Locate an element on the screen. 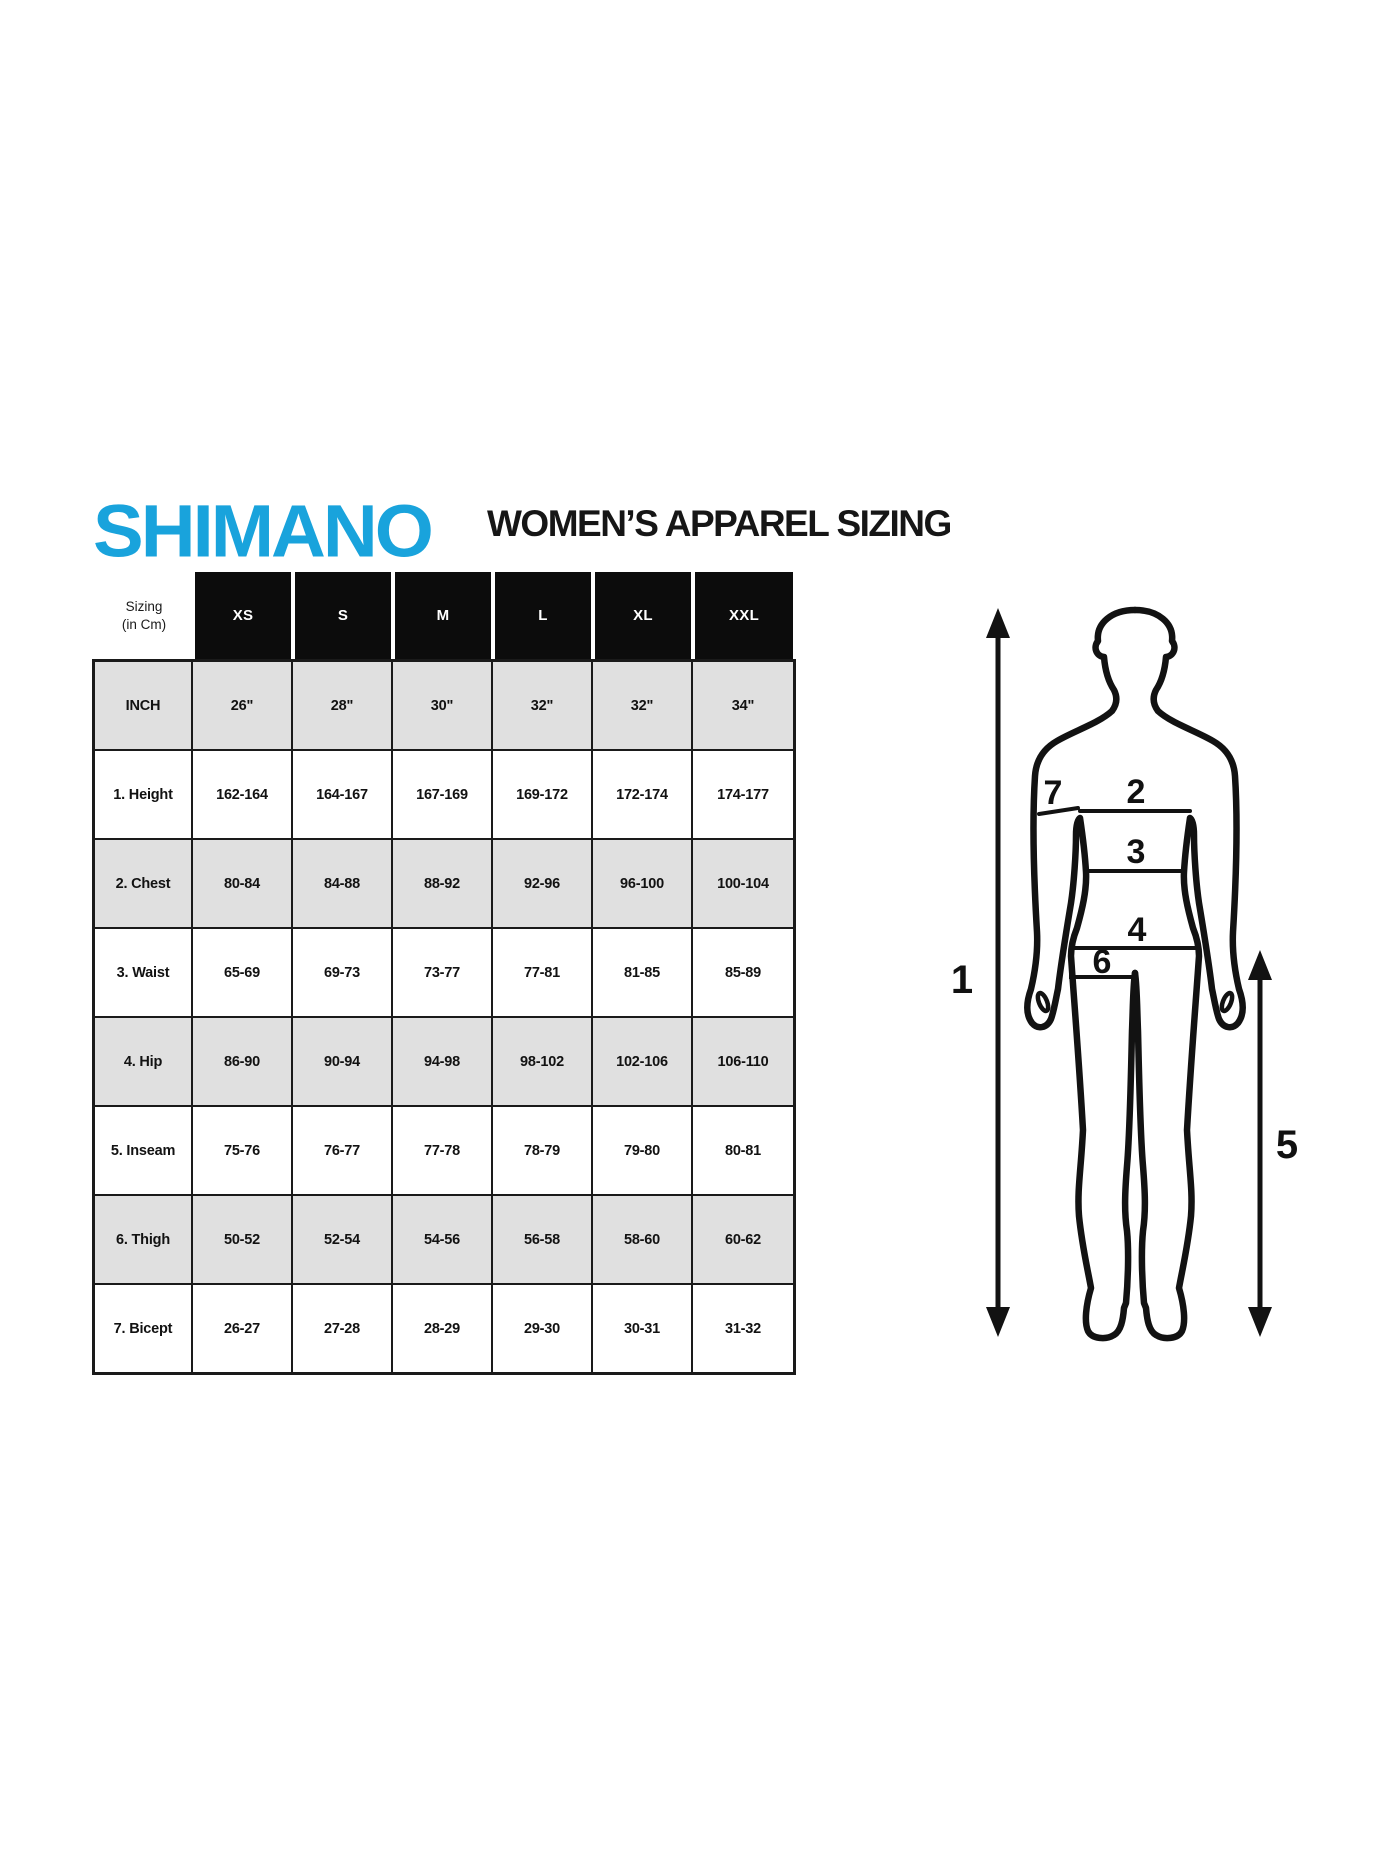 Image resolution: width=1400 pixels, height=1867 pixels. inseam-marker-label: 5 is located at coordinates (1287, 1145).